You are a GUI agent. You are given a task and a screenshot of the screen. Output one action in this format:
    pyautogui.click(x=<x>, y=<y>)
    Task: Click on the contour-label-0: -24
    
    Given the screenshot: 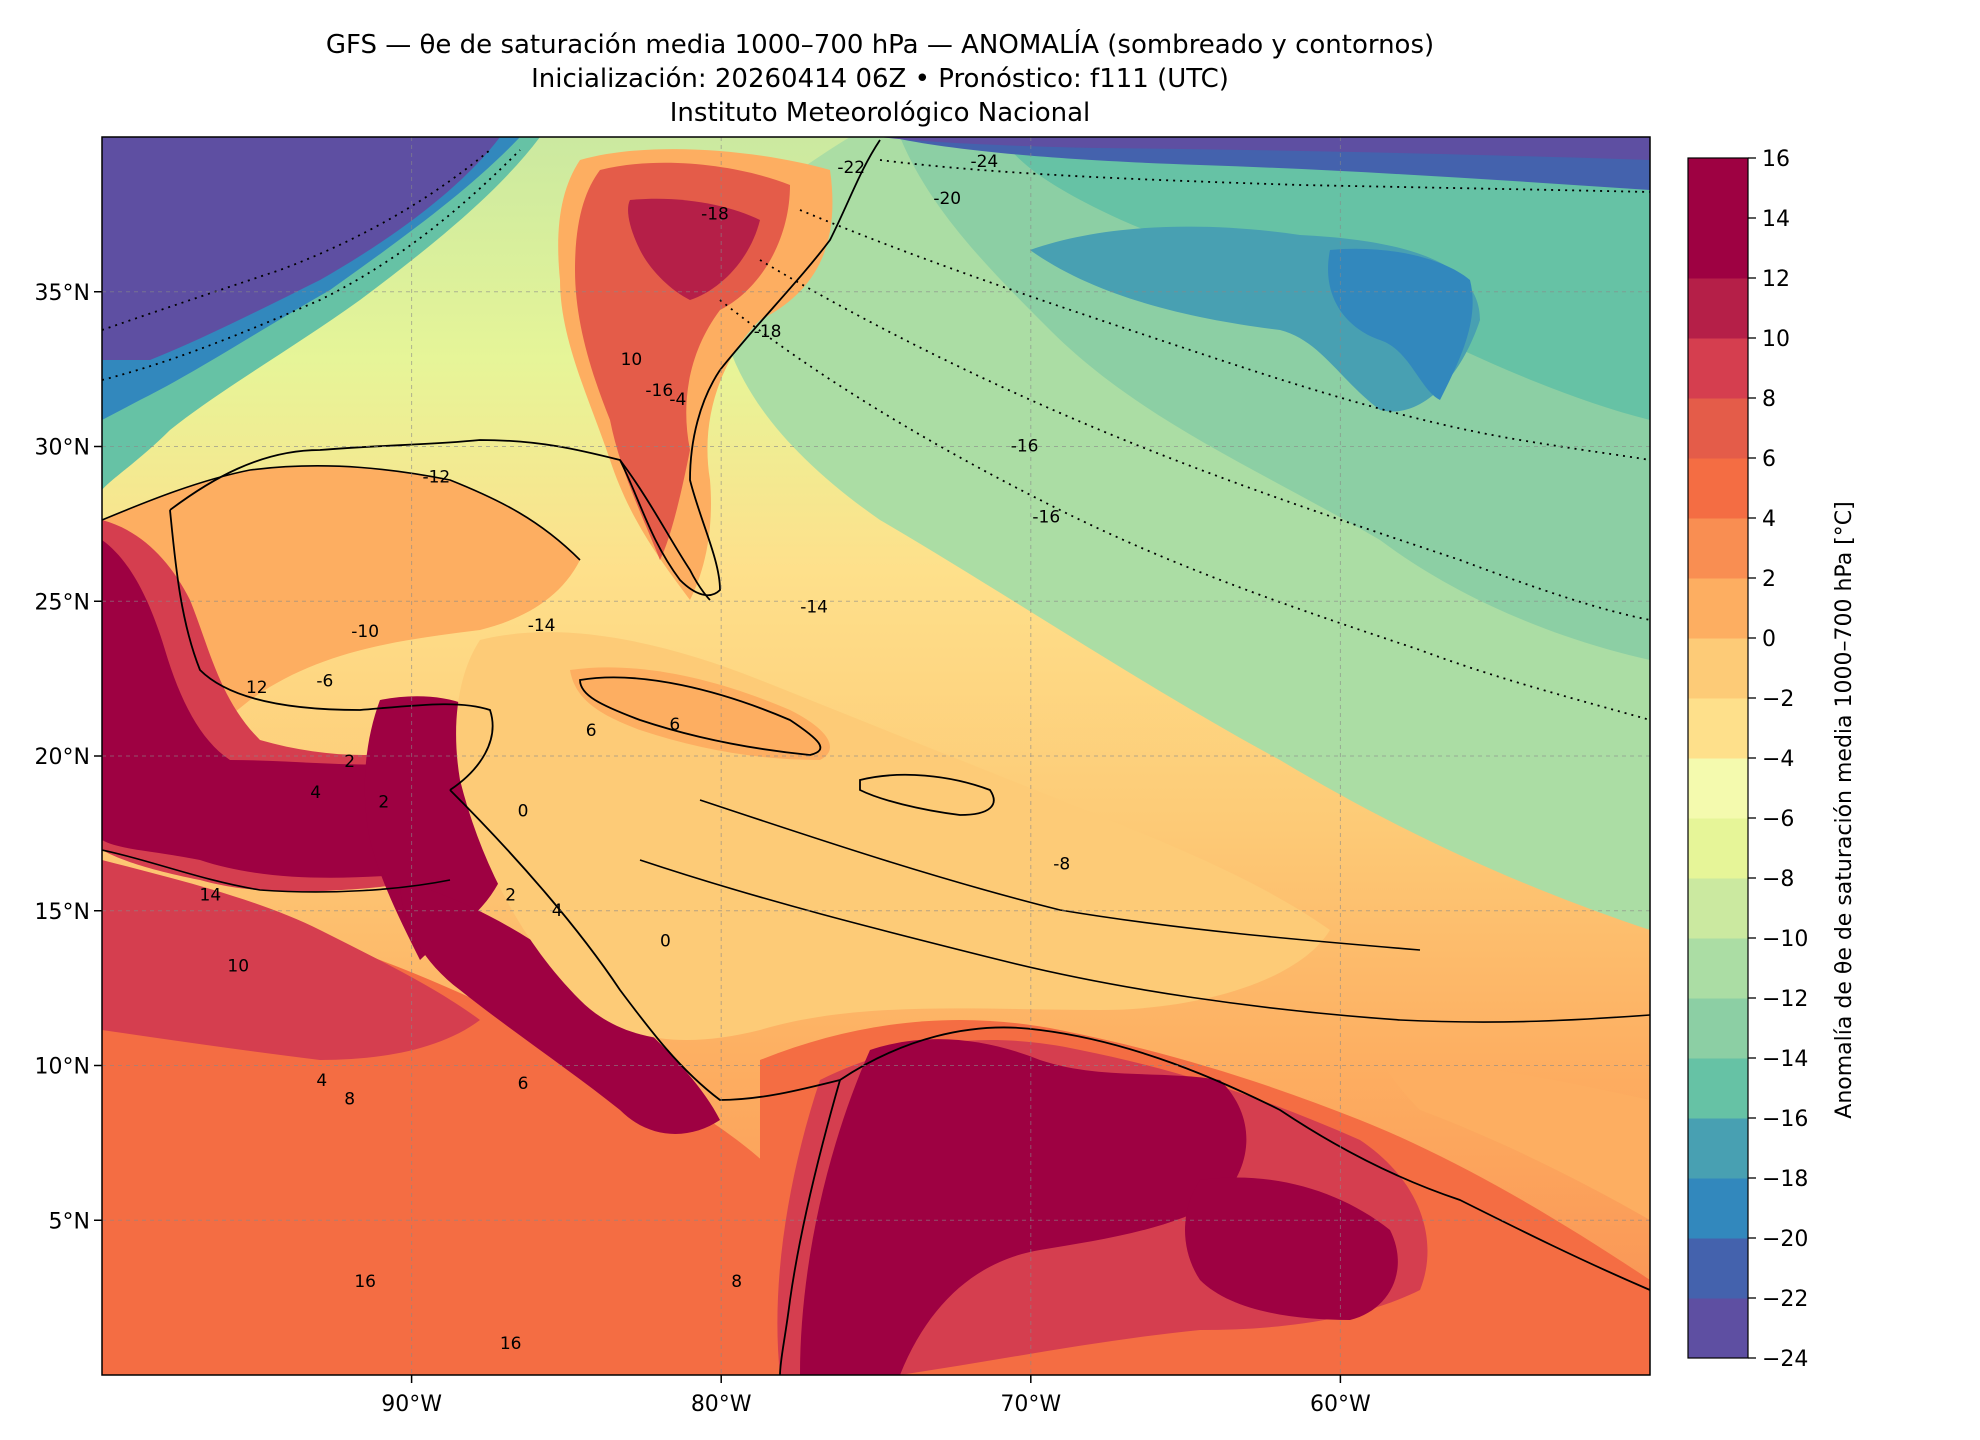 What is the action you would take?
    pyautogui.click(x=984, y=162)
    